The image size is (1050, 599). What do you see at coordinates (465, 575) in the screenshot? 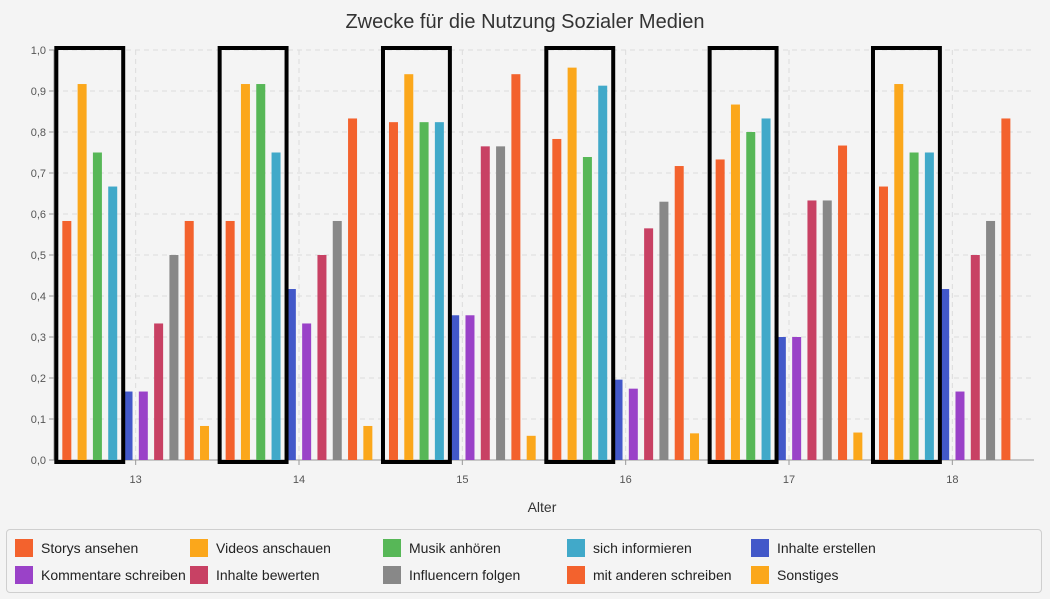
I see `legend-label: Influencern folgen` at bounding box center [465, 575].